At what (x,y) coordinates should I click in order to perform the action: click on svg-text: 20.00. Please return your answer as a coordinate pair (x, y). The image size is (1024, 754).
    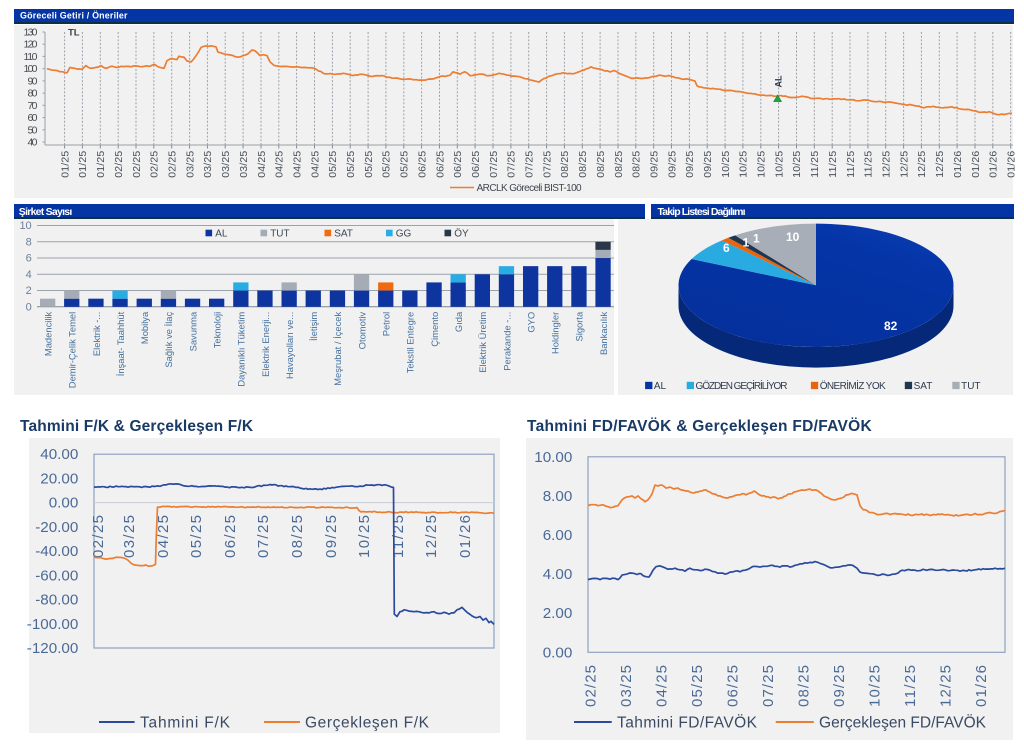
    Looking at the image, I should click on (59, 478).